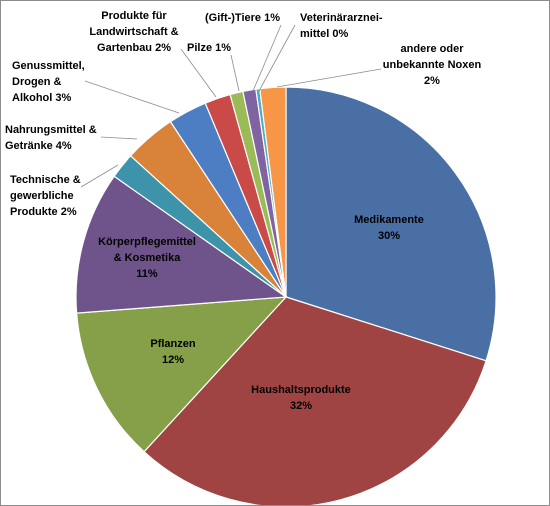 The image size is (550, 506). I want to click on slice-label-0: Medikamente 30%, so click(389, 228).